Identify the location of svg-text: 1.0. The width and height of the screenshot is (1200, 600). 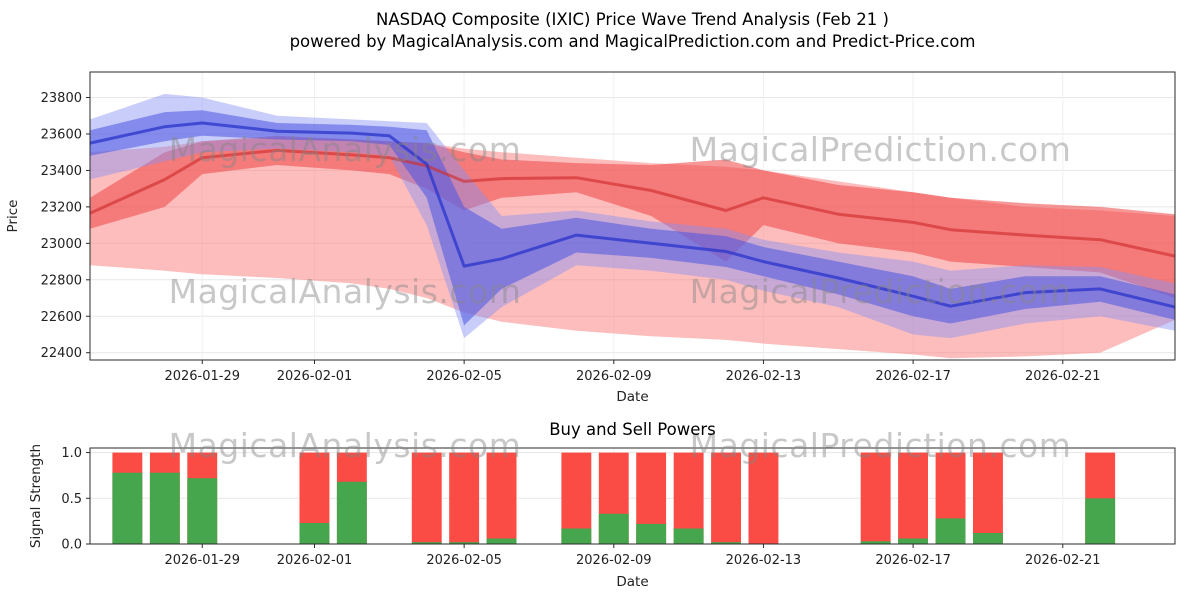
(71, 453).